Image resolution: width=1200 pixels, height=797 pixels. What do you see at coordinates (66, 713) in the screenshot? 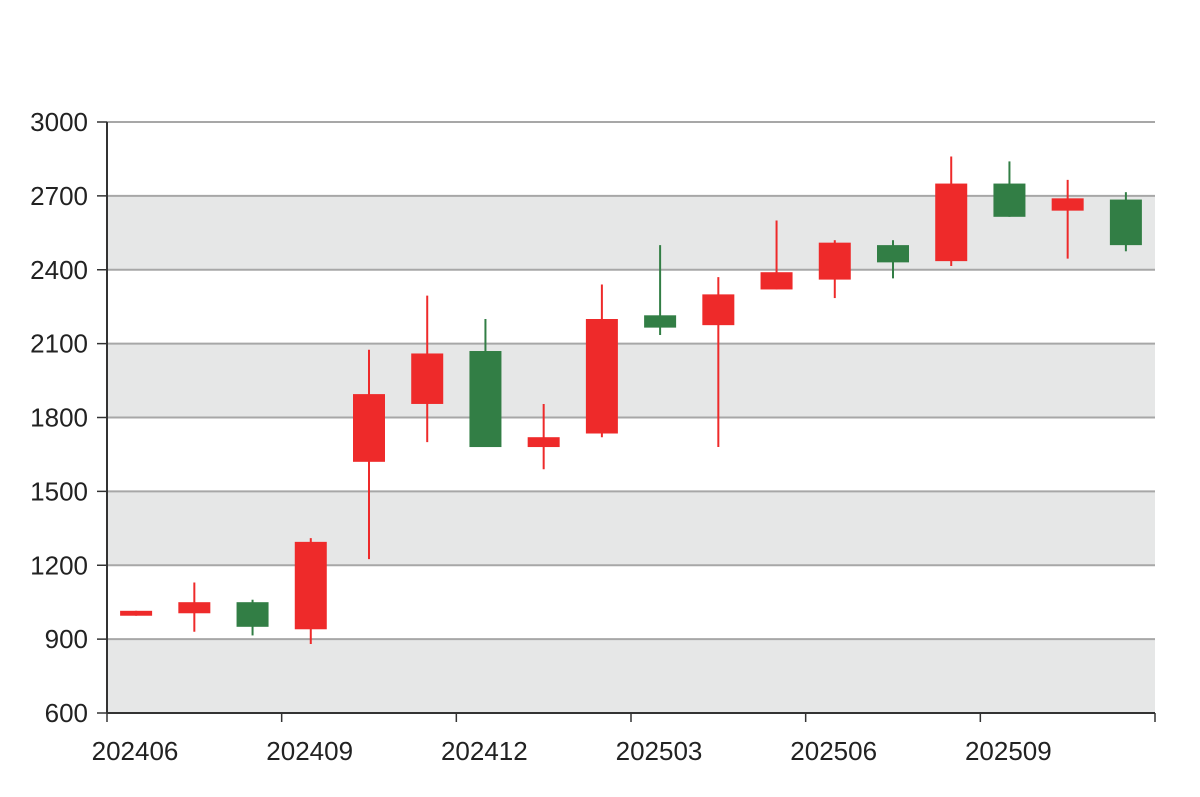
I see `y-tick-label: 600` at bounding box center [66, 713].